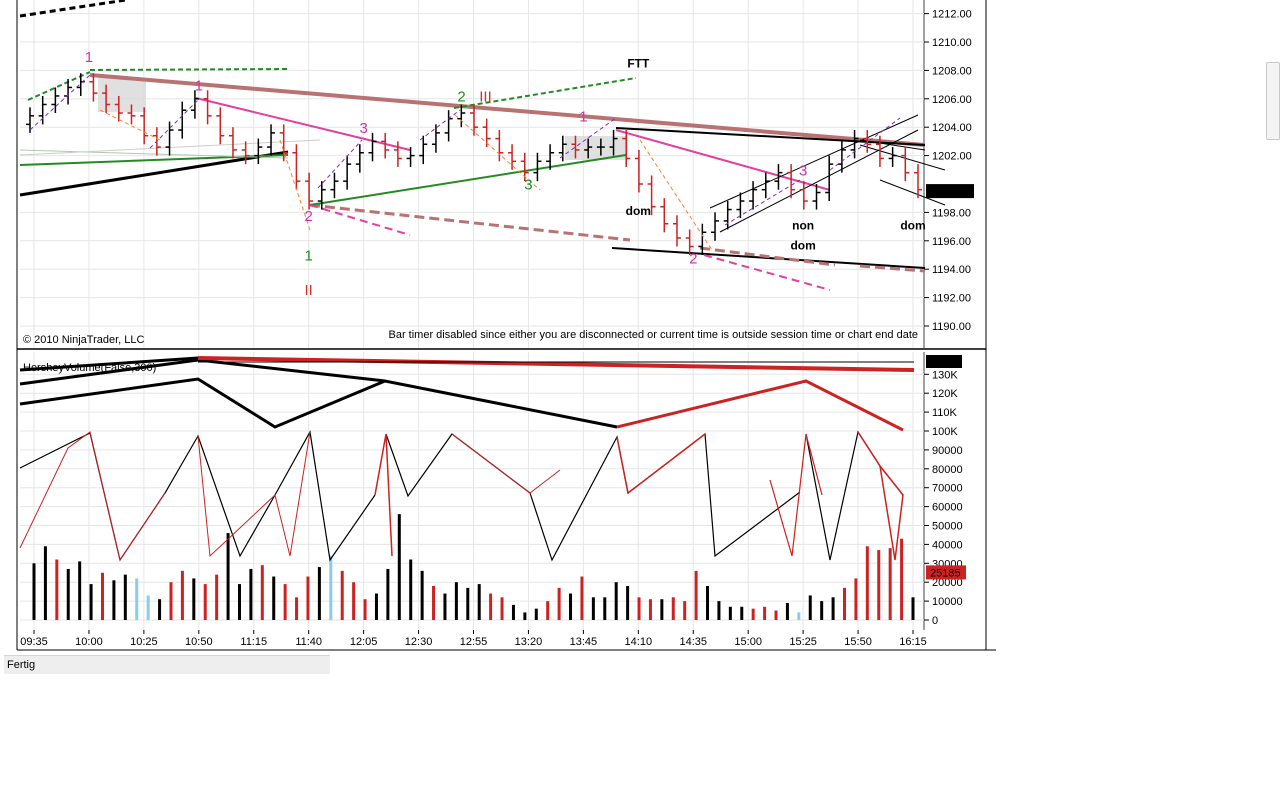 The height and width of the screenshot is (800, 1280). Describe the element at coordinates (318, 403) in the screenshot. I see `volume-trend-line` at that location.